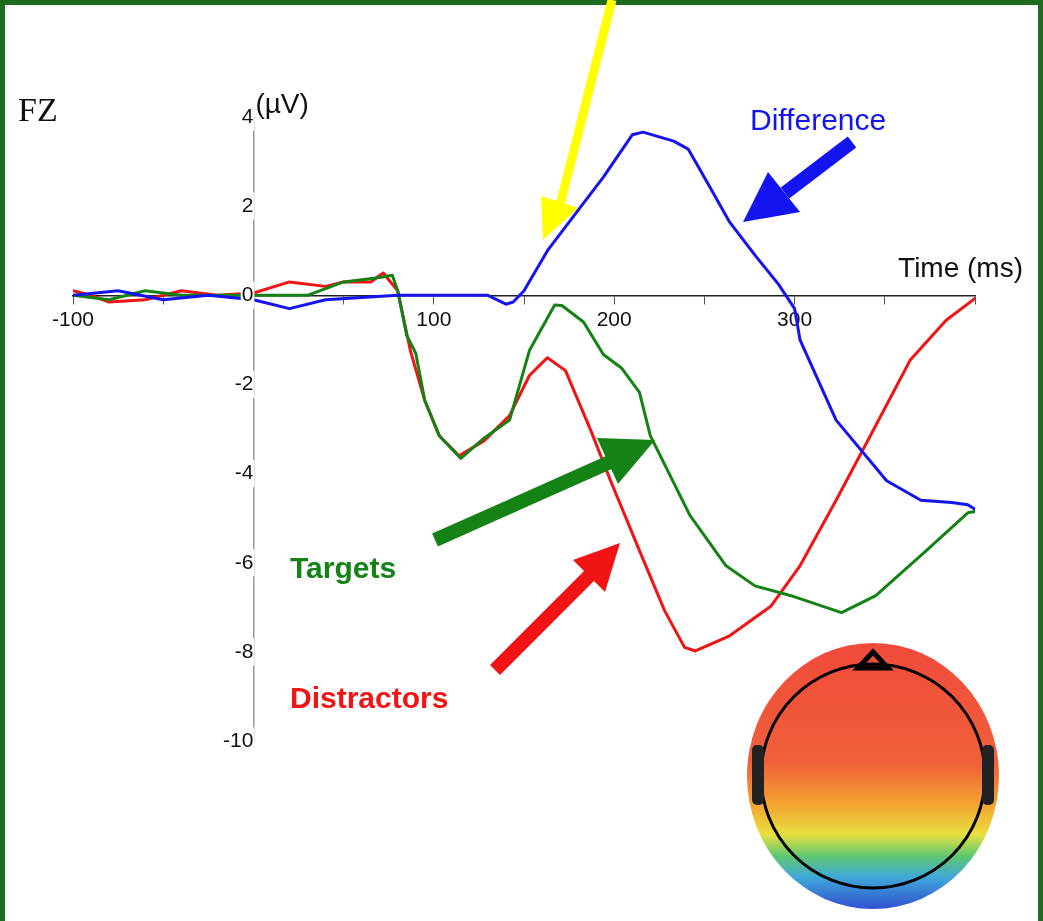 The width and height of the screenshot is (1043, 921). What do you see at coordinates (244, 650) in the screenshot?
I see `y-tick-label: -8` at bounding box center [244, 650].